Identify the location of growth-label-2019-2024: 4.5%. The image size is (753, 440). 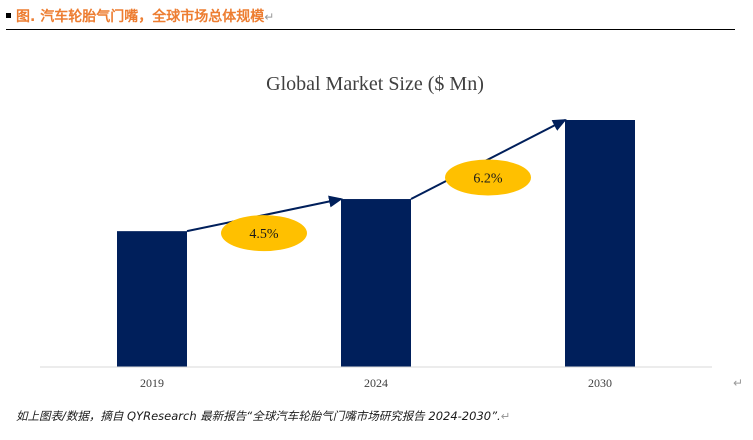
(264, 234).